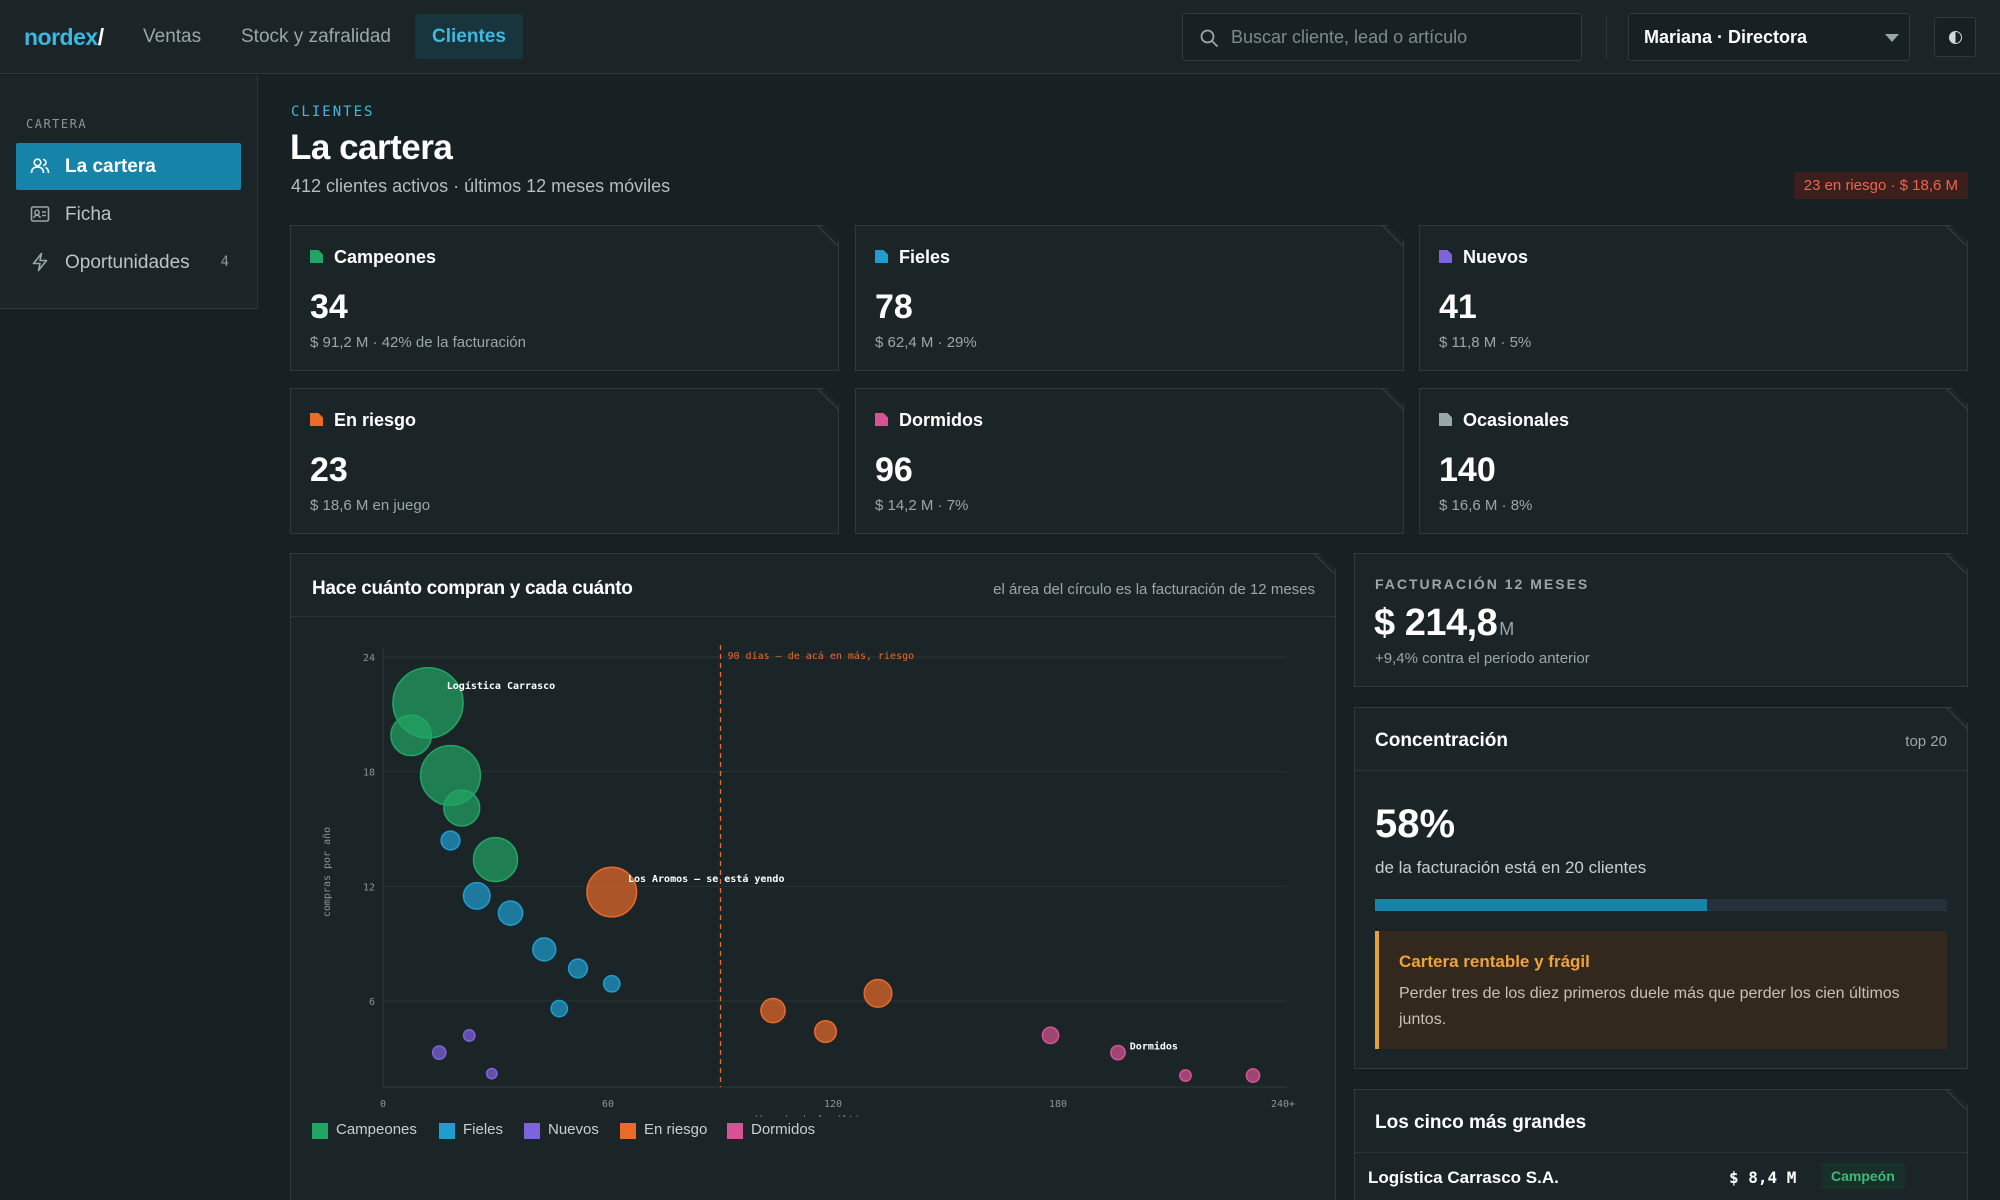 The width and height of the screenshot is (2000, 1200). Describe the element at coordinates (922, 505) in the screenshot. I see `segment-detail: $ 14,2 M · 7%` at that location.